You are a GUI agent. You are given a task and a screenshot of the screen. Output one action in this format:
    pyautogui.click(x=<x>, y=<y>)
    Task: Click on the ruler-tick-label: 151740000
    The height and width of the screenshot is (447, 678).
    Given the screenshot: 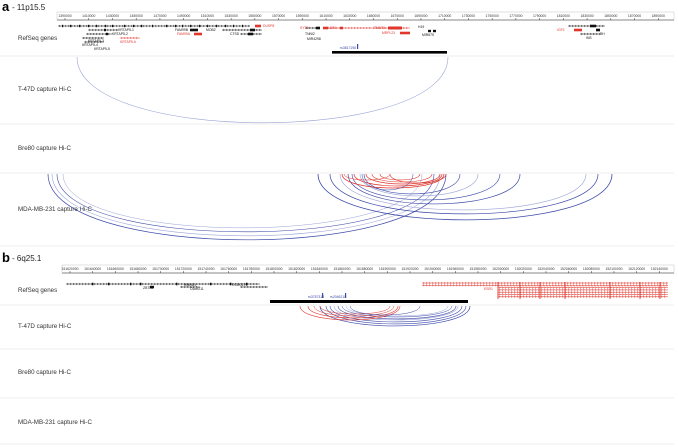 What is the action you would take?
    pyautogui.click(x=206, y=269)
    